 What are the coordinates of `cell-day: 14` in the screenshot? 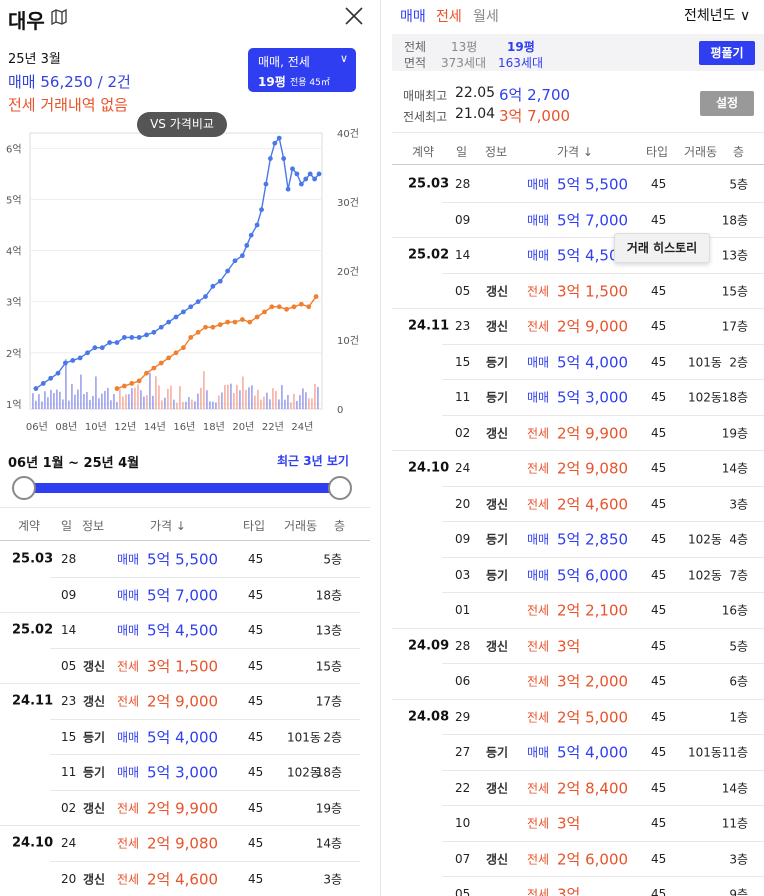 It's located at (463, 255).